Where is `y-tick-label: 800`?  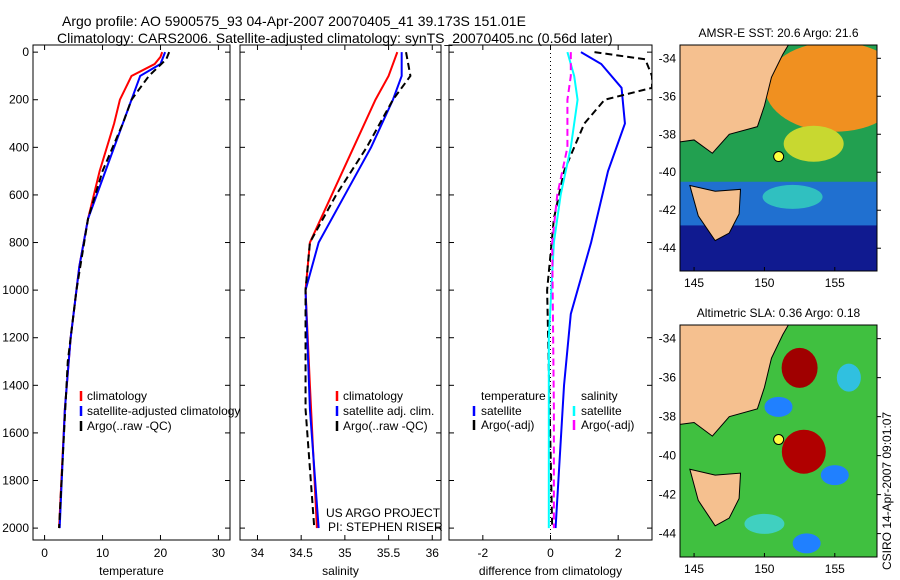
y-tick-label: 800 is located at coordinates (19, 243).